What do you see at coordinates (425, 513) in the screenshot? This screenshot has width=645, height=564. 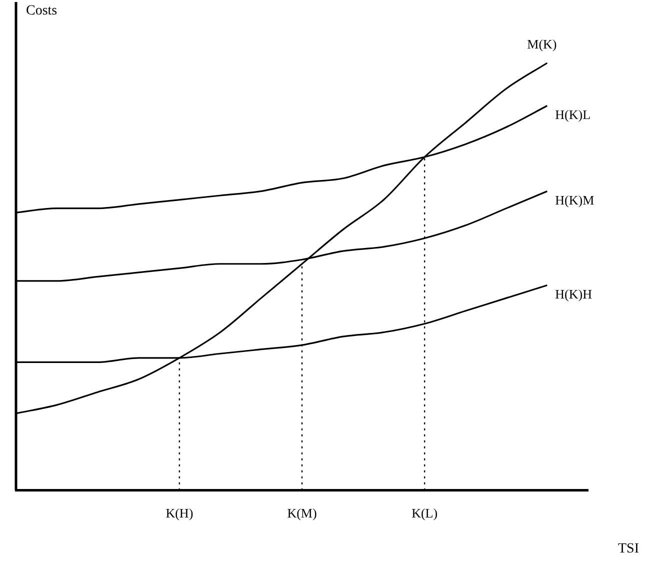 I see `x-tick-label: K(L)` at bounding box center [425, 513].